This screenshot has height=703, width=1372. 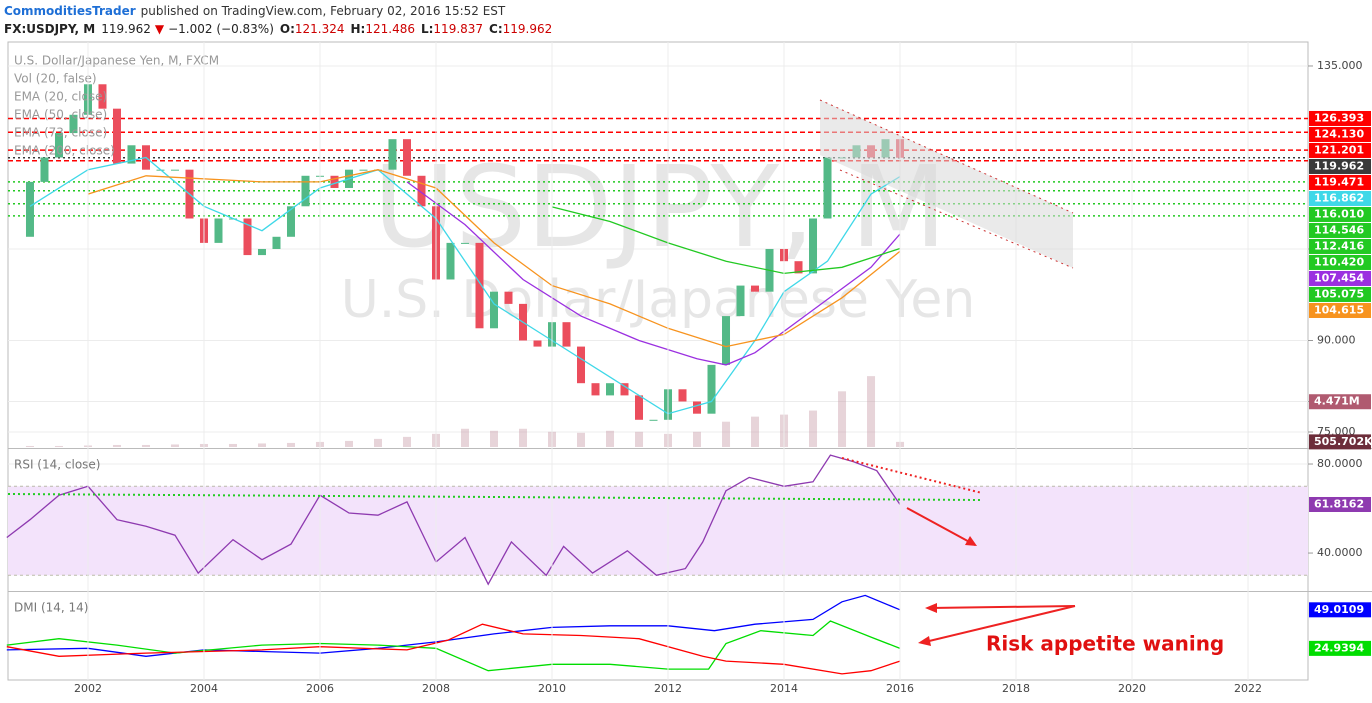 I want to click on price-label: 24.9394, so click(x=1339, y=647).